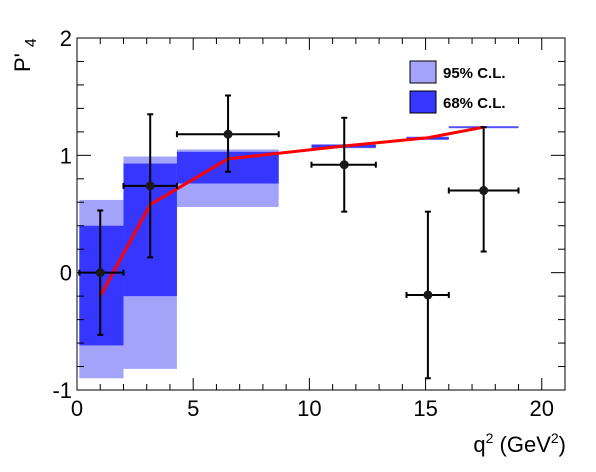  What do you see at coordinates (66, 38) in the screenshot?
I see `y-tick-label: 2` at bounding box center [66, 38].